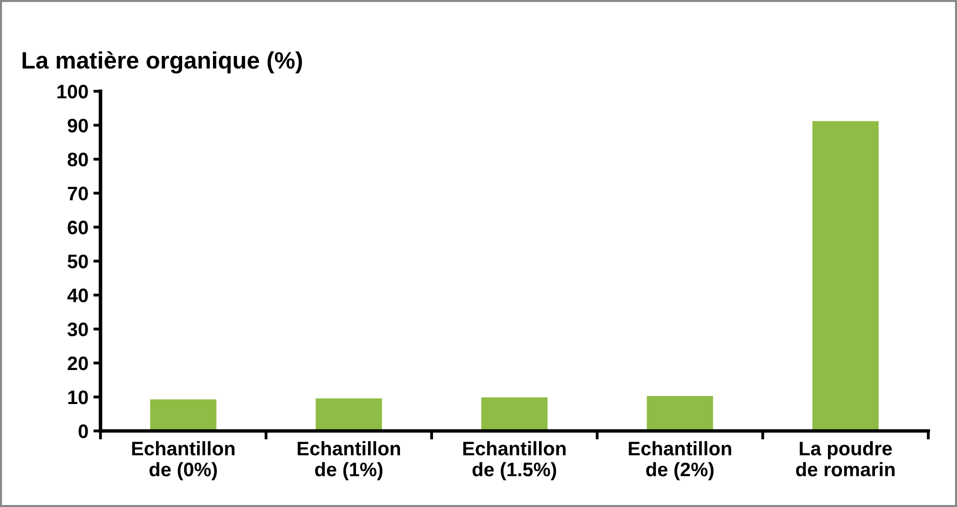 The height and width of the screenshot is (507, 957). I want to click on y-tick-label: 40, so click(77, 295).